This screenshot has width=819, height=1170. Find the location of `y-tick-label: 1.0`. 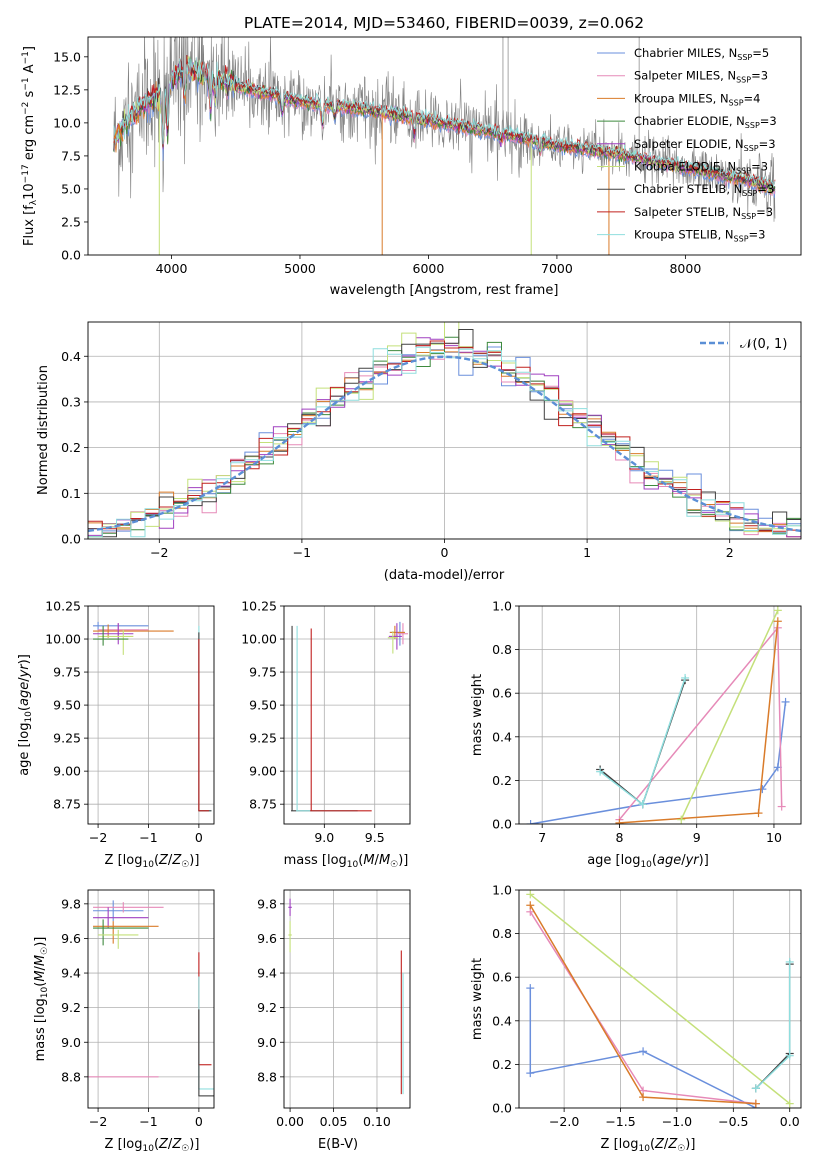

y-tick-label: 1.0 is located at coordinates (502, 606).